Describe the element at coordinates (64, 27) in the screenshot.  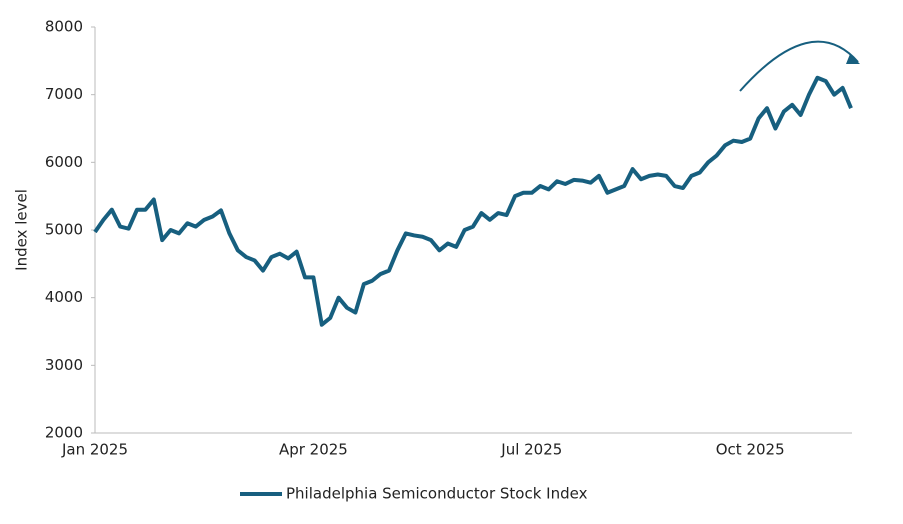
I see `y-tick-label: 8000` at that location.